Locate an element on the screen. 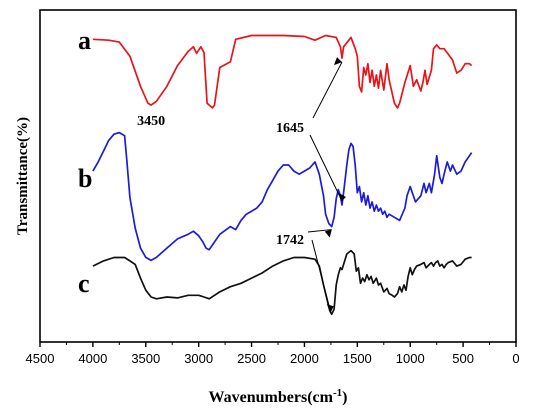 The image size is (543, 412). annotation-1742: 1742 is located at coordinates (290, 240).